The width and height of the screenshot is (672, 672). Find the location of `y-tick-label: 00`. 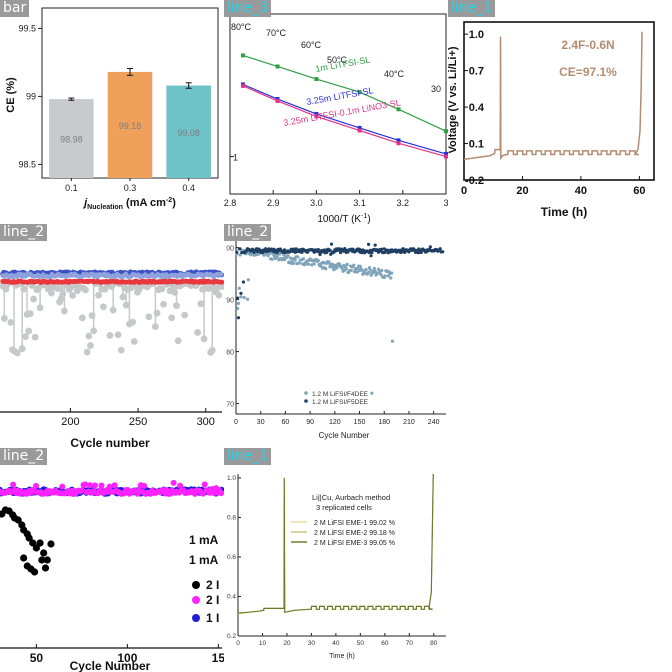

y-tick-label: 00 is located at coordinates (230, 249).